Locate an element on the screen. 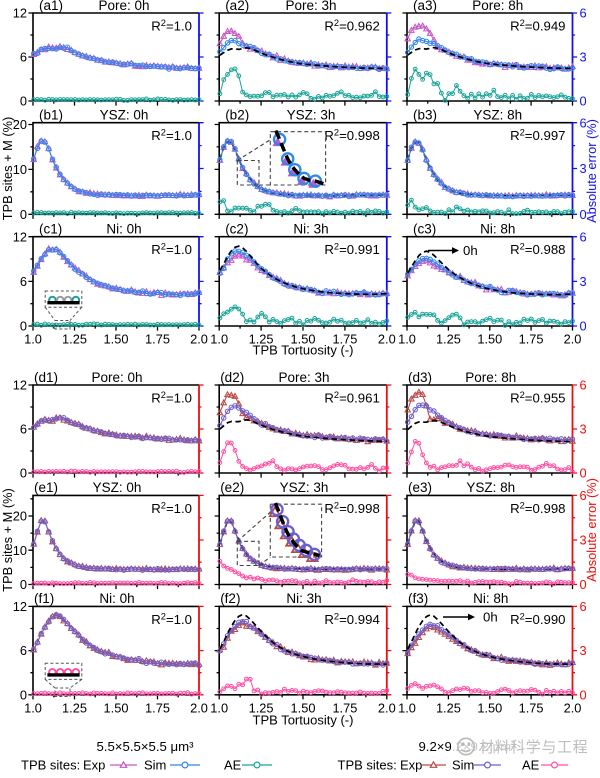 The image size is (600, 778). svg-text: Pore: 3h is located at coordinates (310, 6).